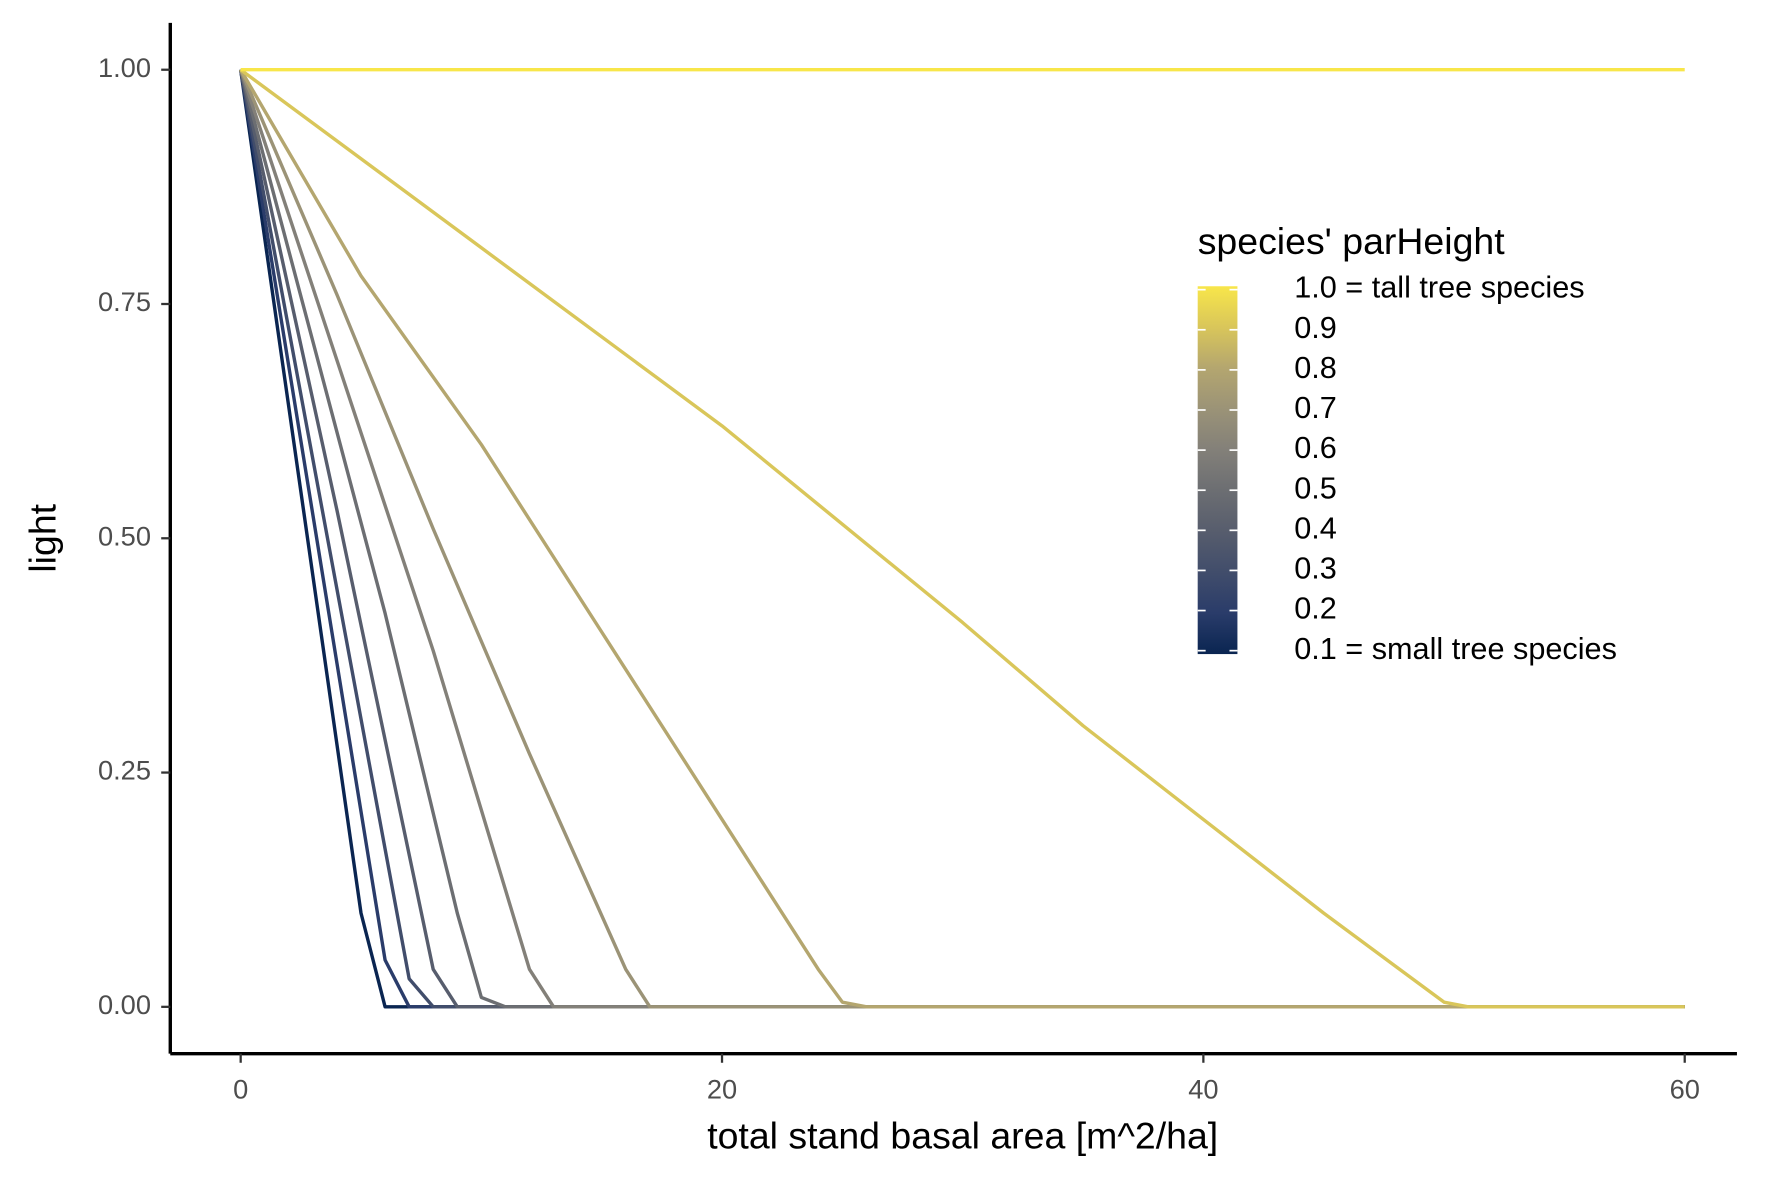  I want to click on x-axis-title: total stand basal area [m^2/ha], so click(962, 1136).